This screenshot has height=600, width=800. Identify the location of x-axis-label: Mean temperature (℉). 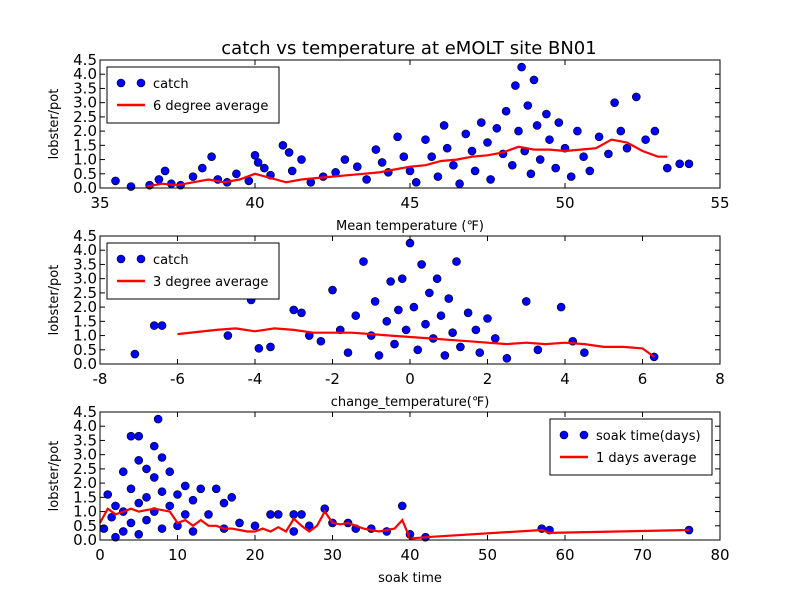
(410, 226).